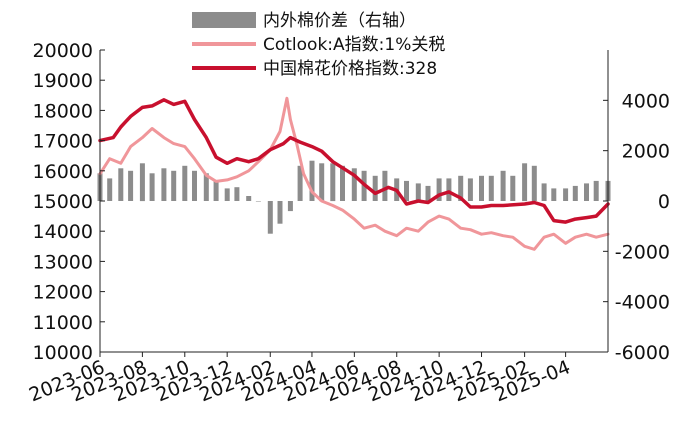 This screenshot has height=439, width=700. I want to click on y-right-tick-label: -4000, so click(642, 303).